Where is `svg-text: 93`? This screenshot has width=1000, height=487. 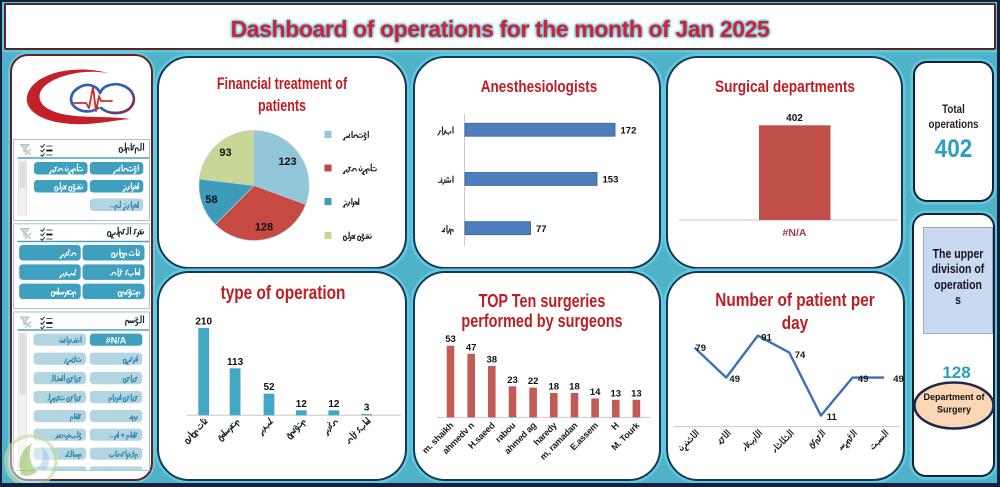
svg-text: 93 is located at coordinates (225, 153).